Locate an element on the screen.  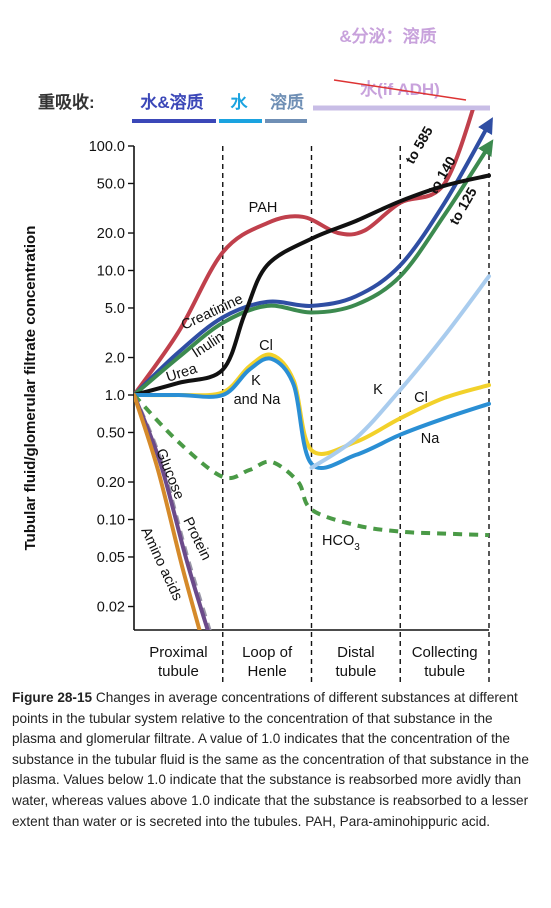
label-na-loop: and Na is located at coordinates (258, 400).